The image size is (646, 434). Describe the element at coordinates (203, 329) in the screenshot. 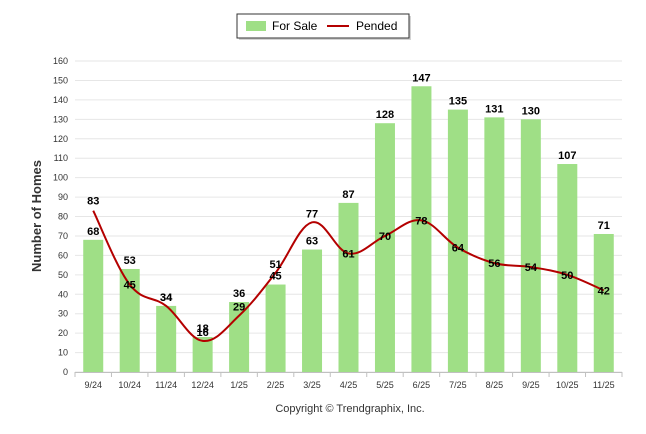

I see `bar-value-label: 18` at that location.